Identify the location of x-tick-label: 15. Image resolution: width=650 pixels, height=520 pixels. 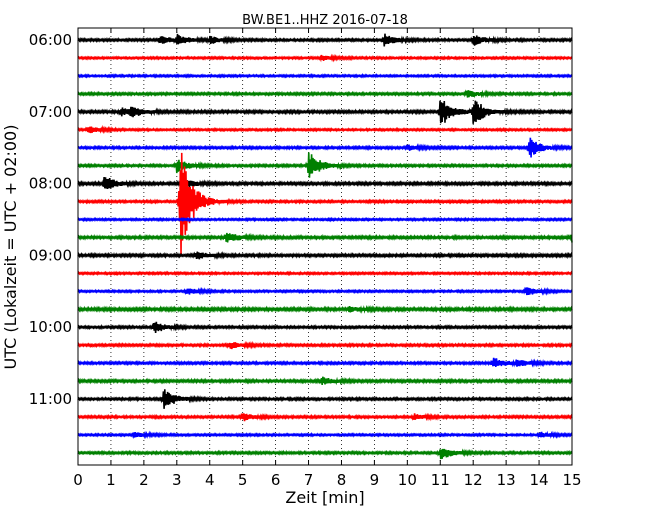
(571, 480).